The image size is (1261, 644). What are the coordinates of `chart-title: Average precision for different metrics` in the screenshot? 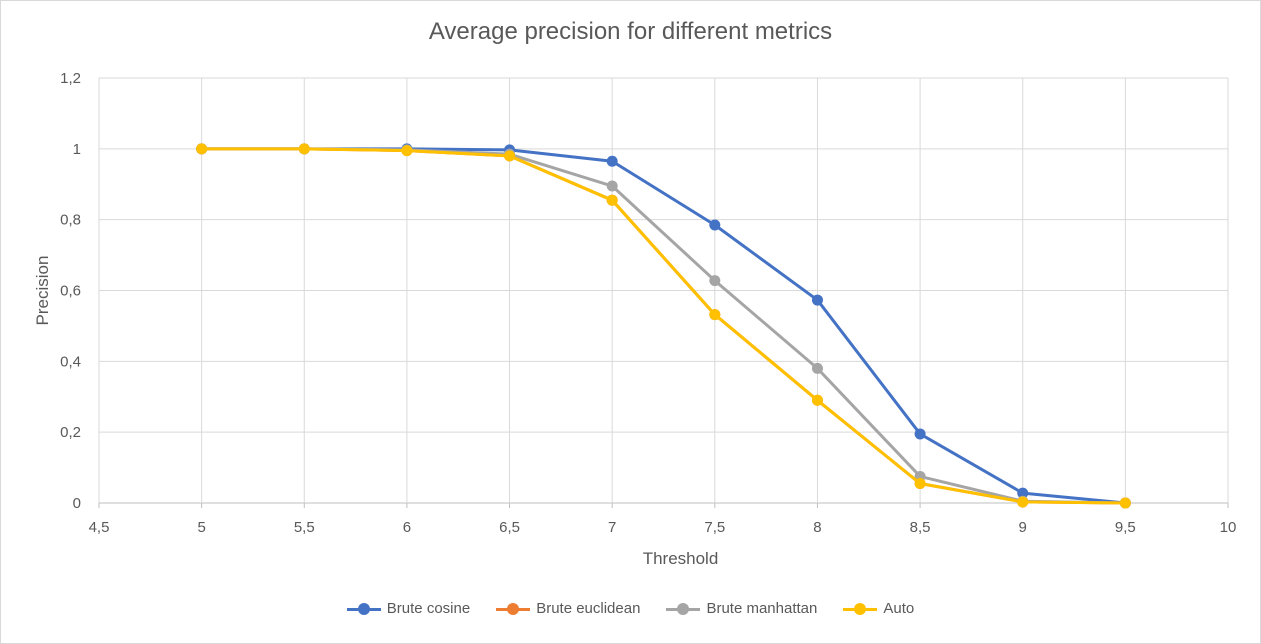 It's located at (630, 31).